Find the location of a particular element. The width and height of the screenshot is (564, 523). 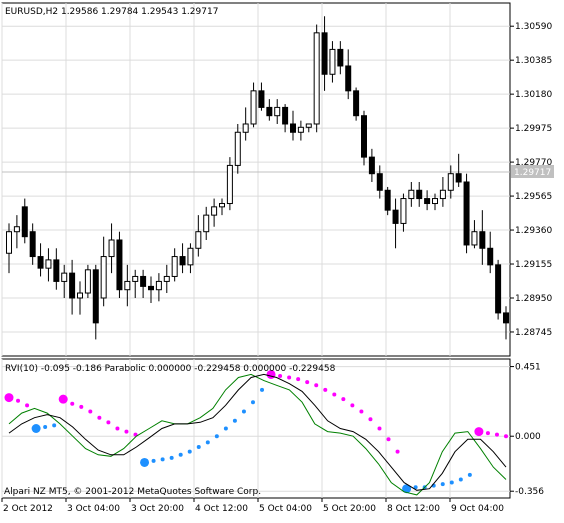

price-tick-label: 1.29770 is located at coordinates (533, 163).